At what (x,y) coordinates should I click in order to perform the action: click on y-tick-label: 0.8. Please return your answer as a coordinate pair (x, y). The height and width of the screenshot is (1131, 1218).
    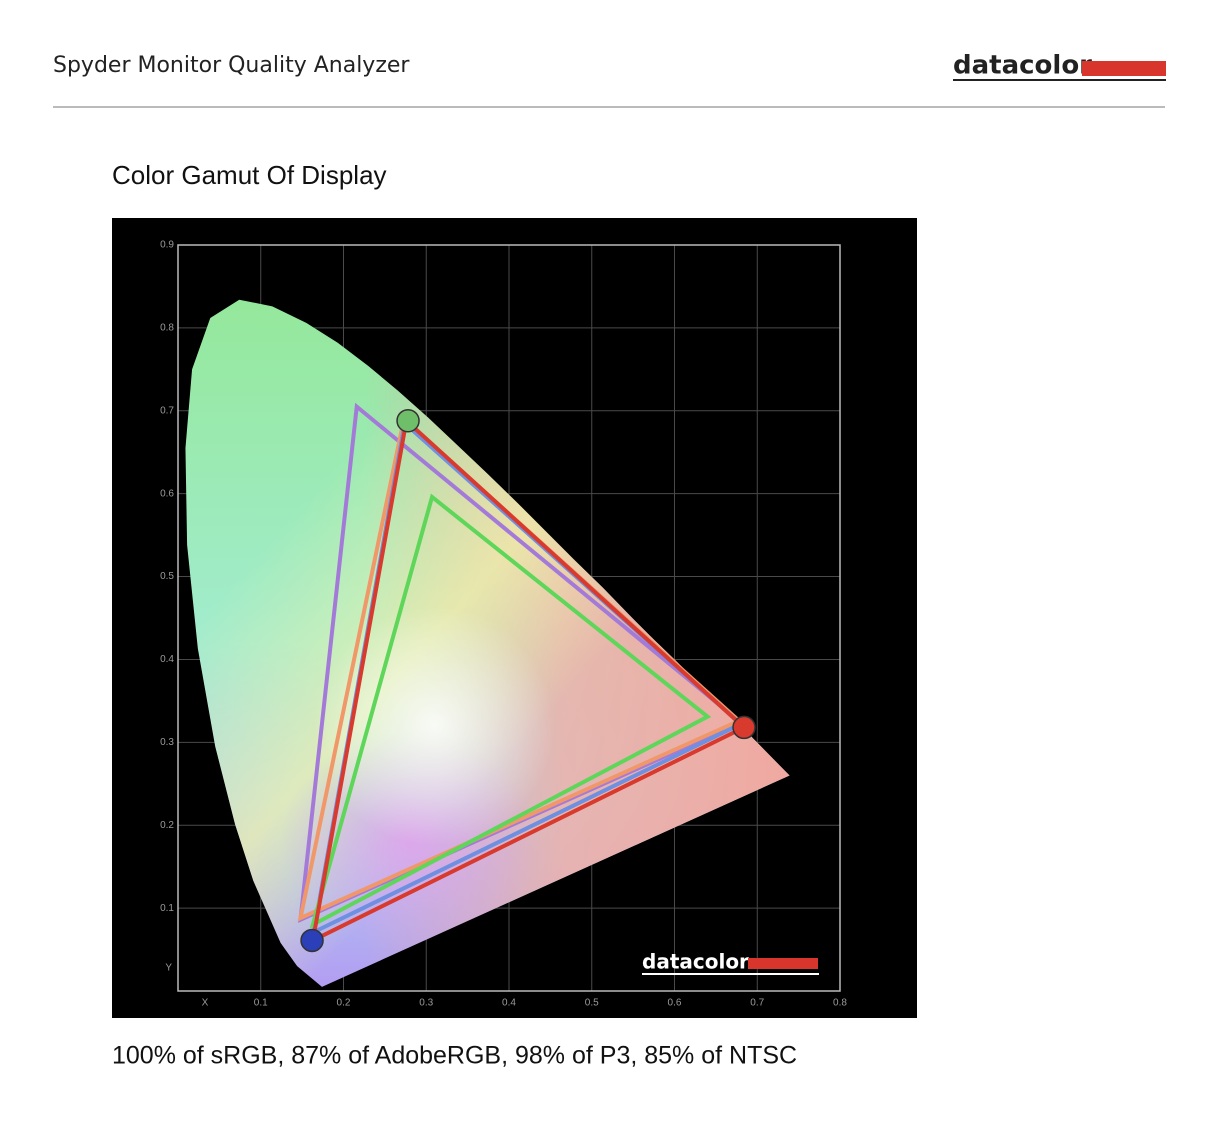
    Looking at the image, I should click on (167, 328).